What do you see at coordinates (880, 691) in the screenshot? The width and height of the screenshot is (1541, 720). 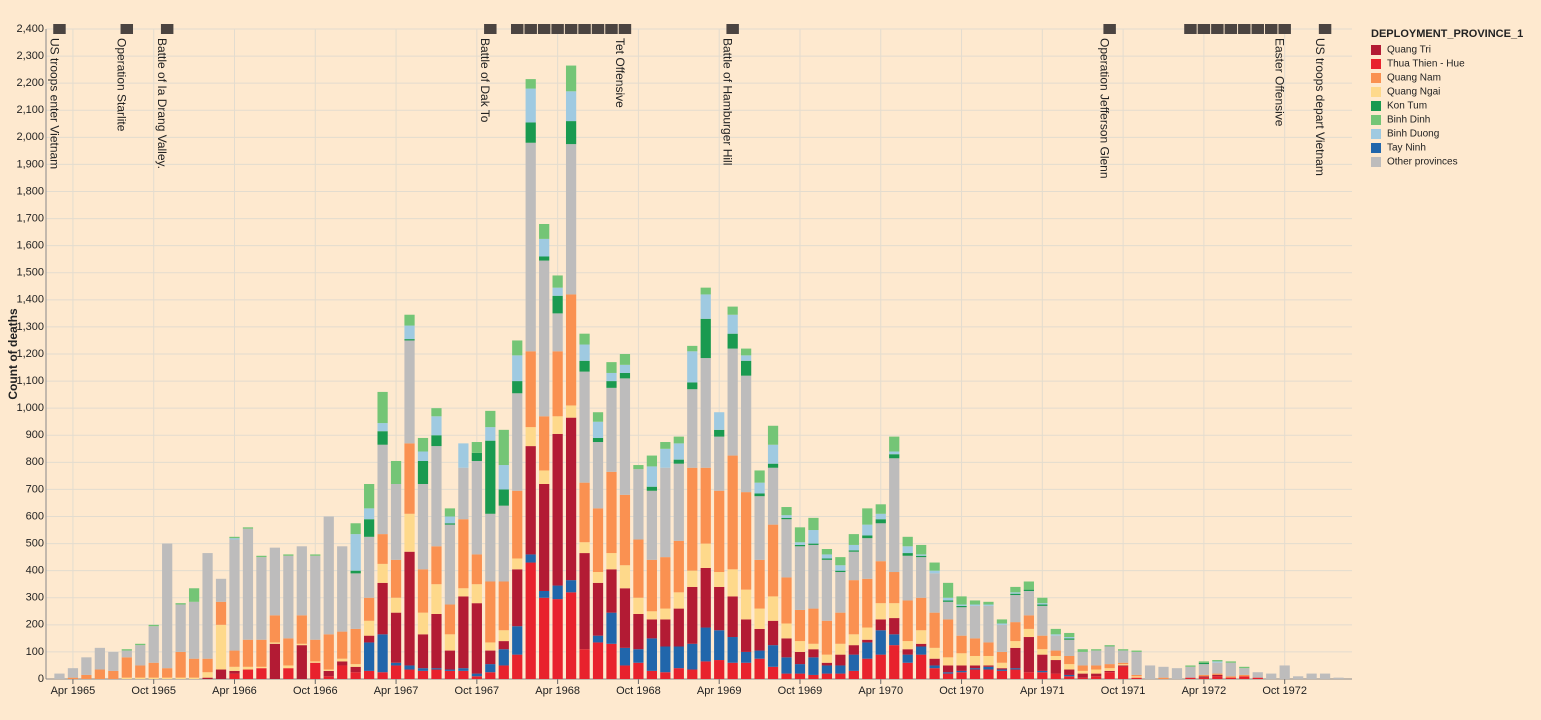 I see `x-tick-label: Apr 1970` at bounding box center [880, 691].